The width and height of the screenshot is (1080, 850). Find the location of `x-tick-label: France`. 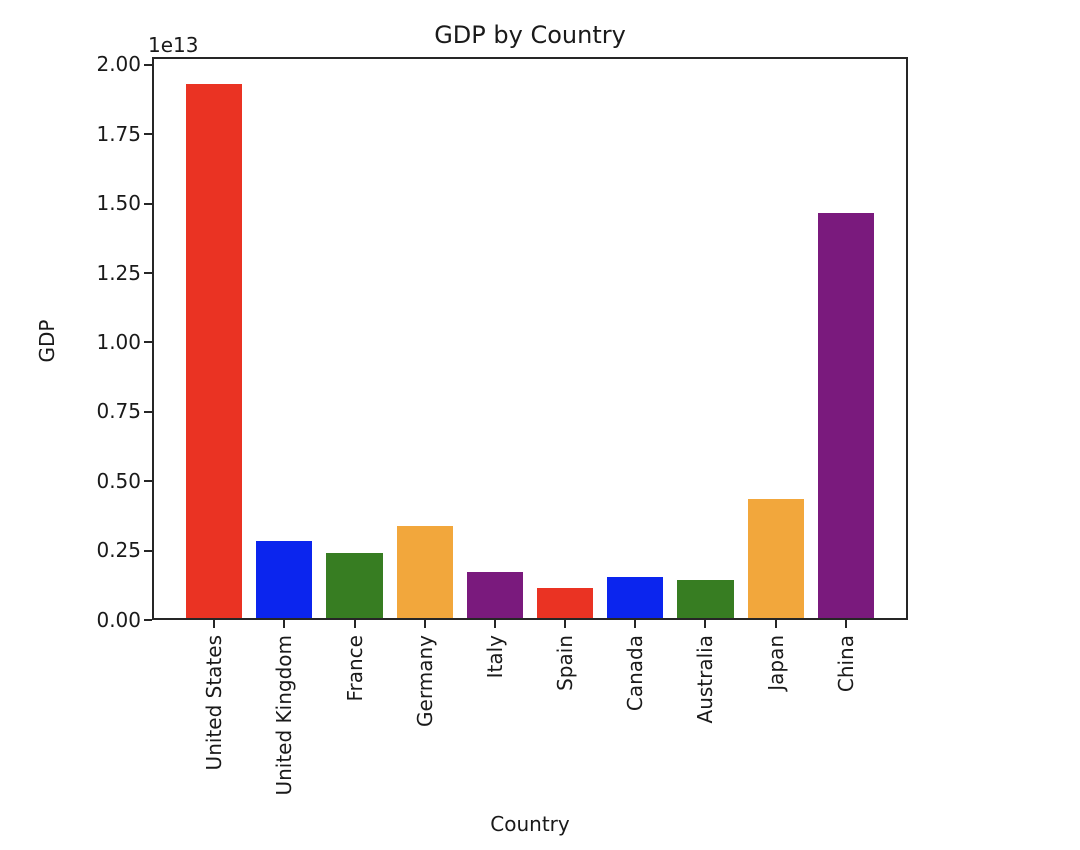

x-tick-label: France is located at coordinates (354, 668).